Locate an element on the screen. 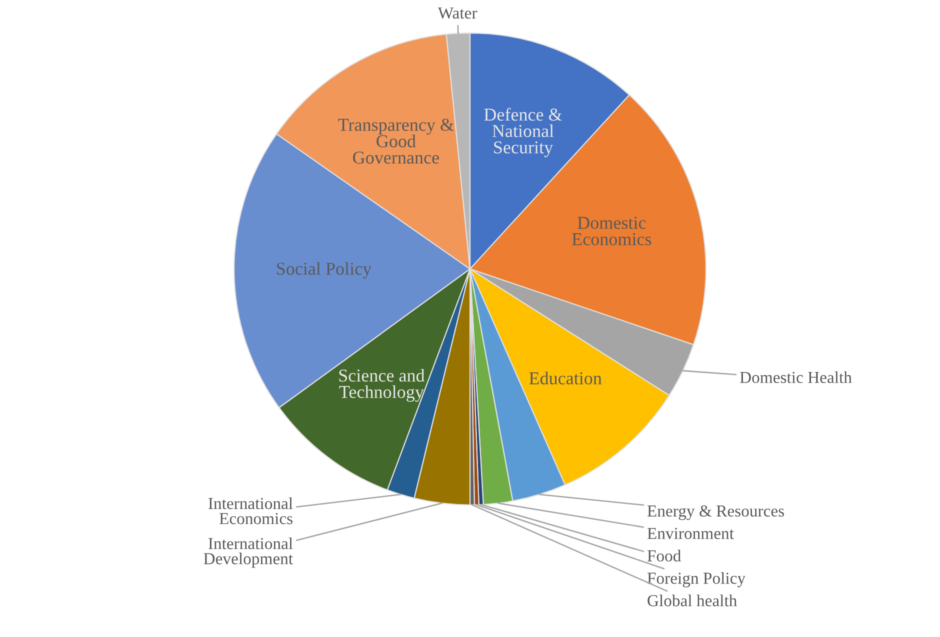 Image resolution: width=940 pixels, height=637 pixels. slice-label: Education is located at coordinates (565, 378).